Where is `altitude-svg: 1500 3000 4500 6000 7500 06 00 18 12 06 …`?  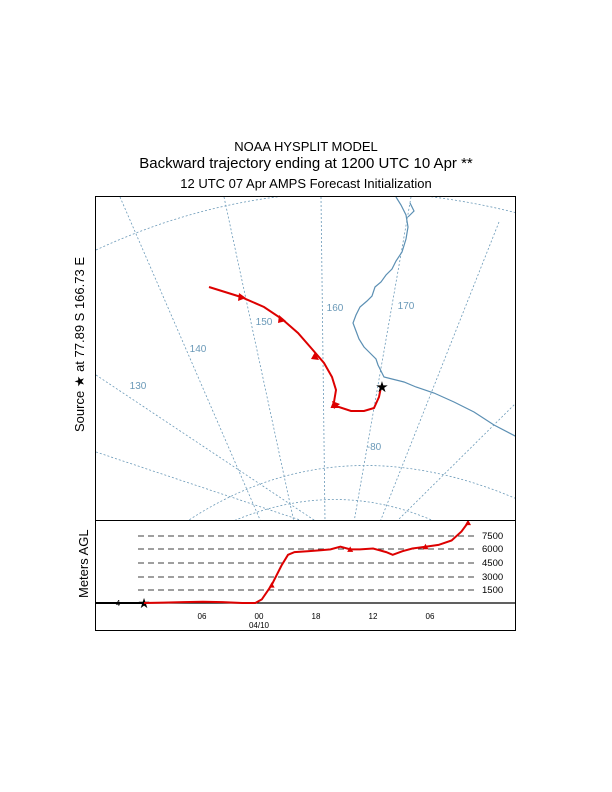 altitude-svg: 1500 3000 4500 6000 7500 06 00 18 12 06 … is located at coordinates (305, 575).